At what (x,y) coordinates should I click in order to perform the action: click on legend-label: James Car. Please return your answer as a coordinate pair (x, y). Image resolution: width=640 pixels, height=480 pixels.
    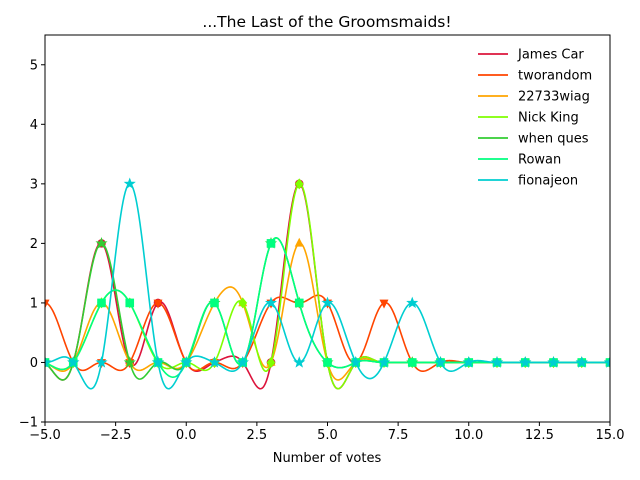
    Looking at the image, I should click on (550, 55).